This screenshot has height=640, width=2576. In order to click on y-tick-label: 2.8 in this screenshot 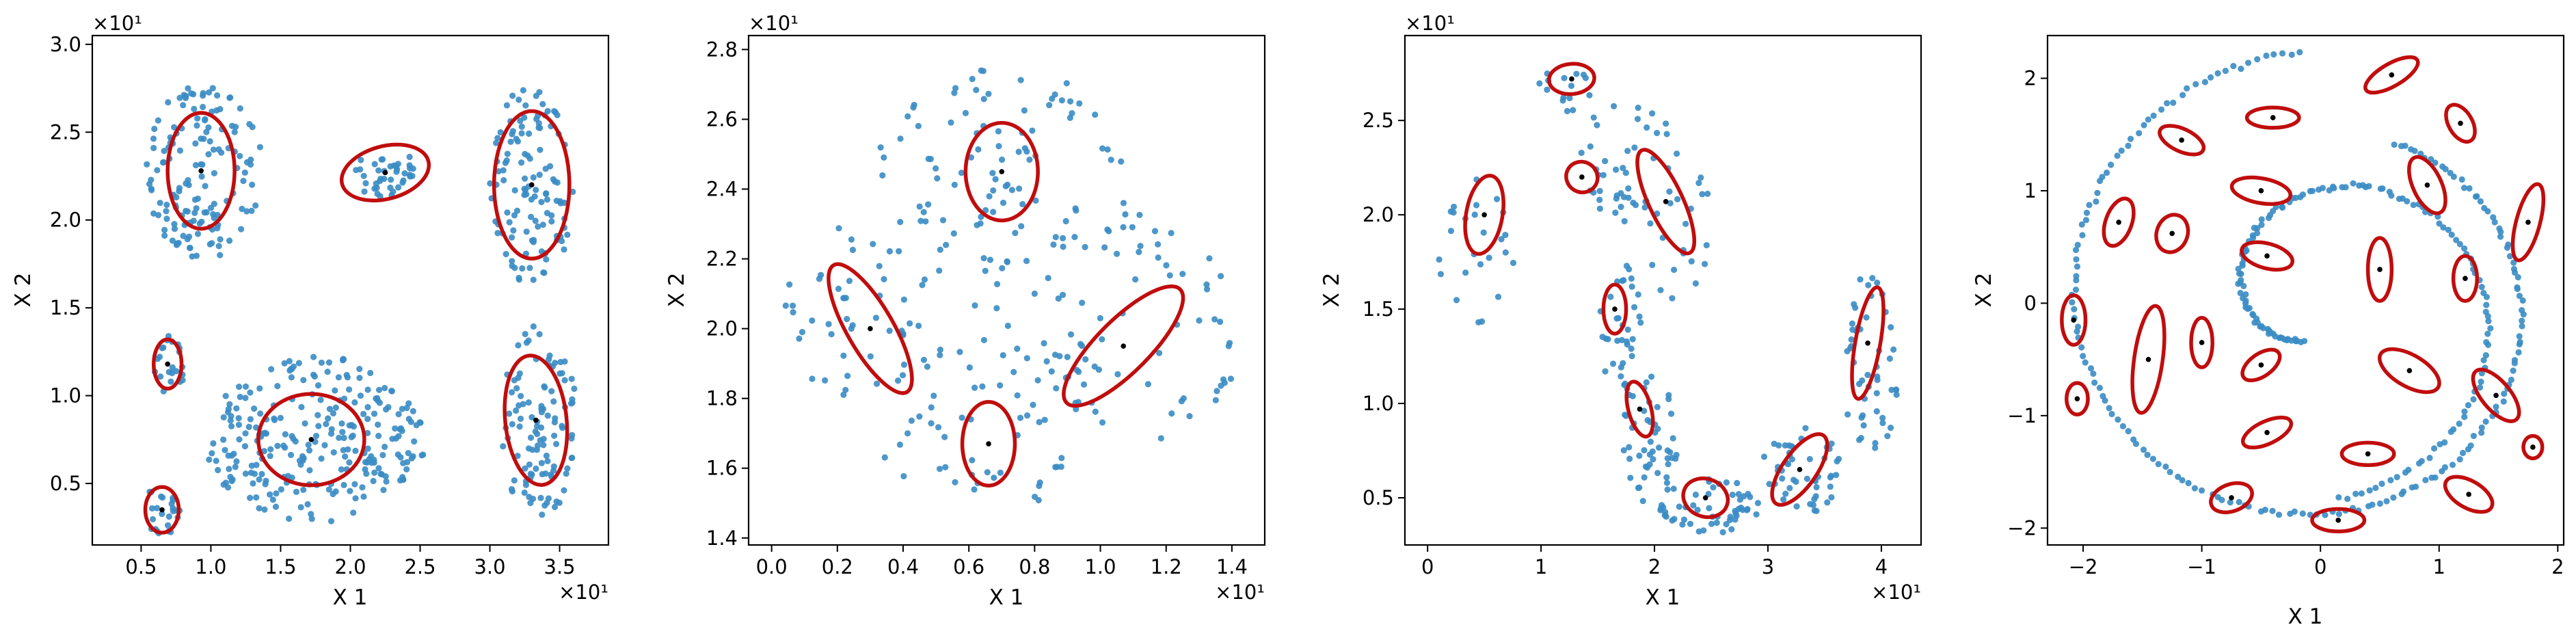, I will do `click(722, 49)`.